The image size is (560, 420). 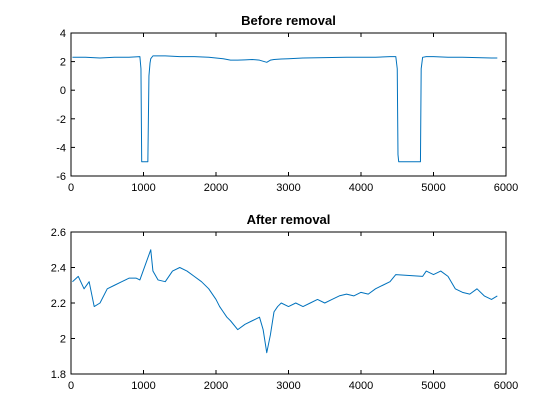 I want to click on x-tick-label-1: 2000, so click(x=216, y=188).